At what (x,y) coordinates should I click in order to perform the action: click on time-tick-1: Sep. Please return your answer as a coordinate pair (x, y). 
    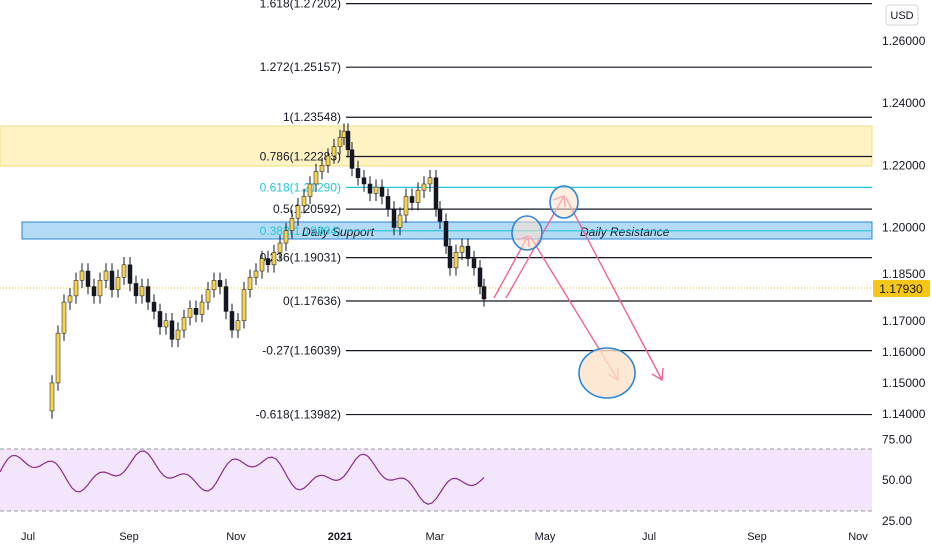
    Looking at the image, I should click on (129, 537).